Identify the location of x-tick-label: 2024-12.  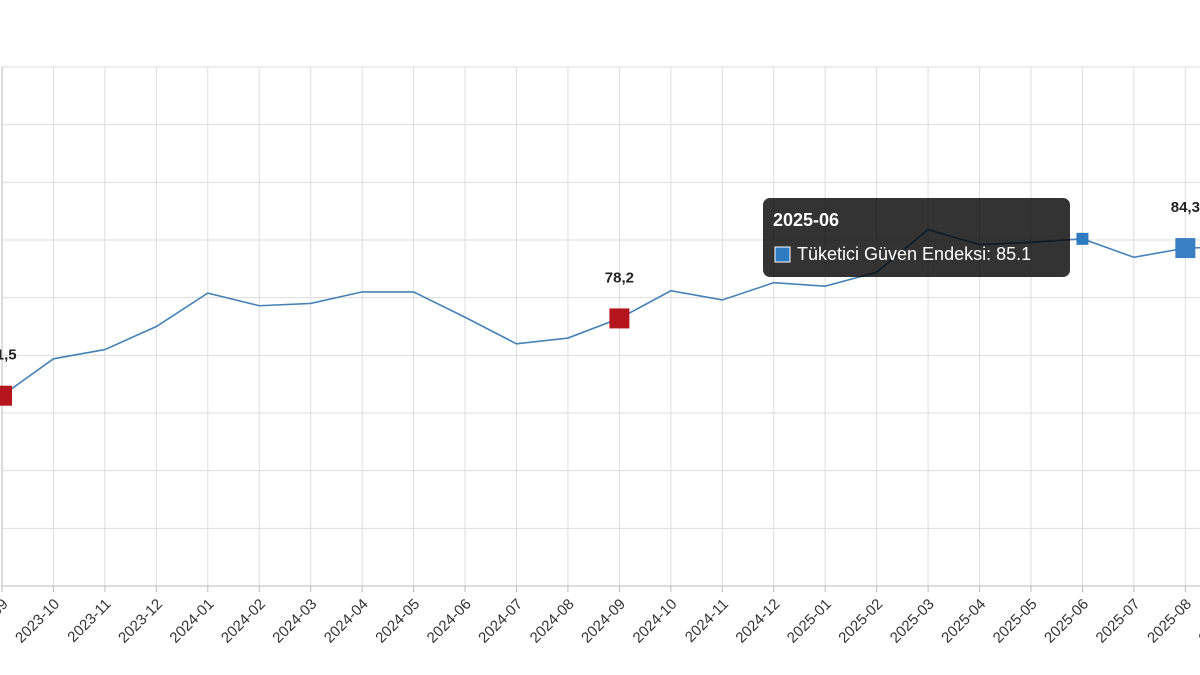
(757, 621).